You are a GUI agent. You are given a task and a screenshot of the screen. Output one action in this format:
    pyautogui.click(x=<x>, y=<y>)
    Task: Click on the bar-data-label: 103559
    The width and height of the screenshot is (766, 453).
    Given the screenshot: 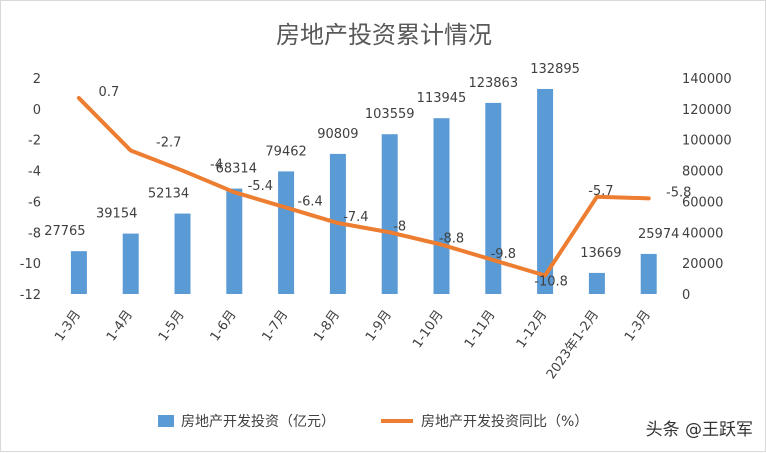 What is the action you would take?
    pyautogui.click(x=390, y=114)
    